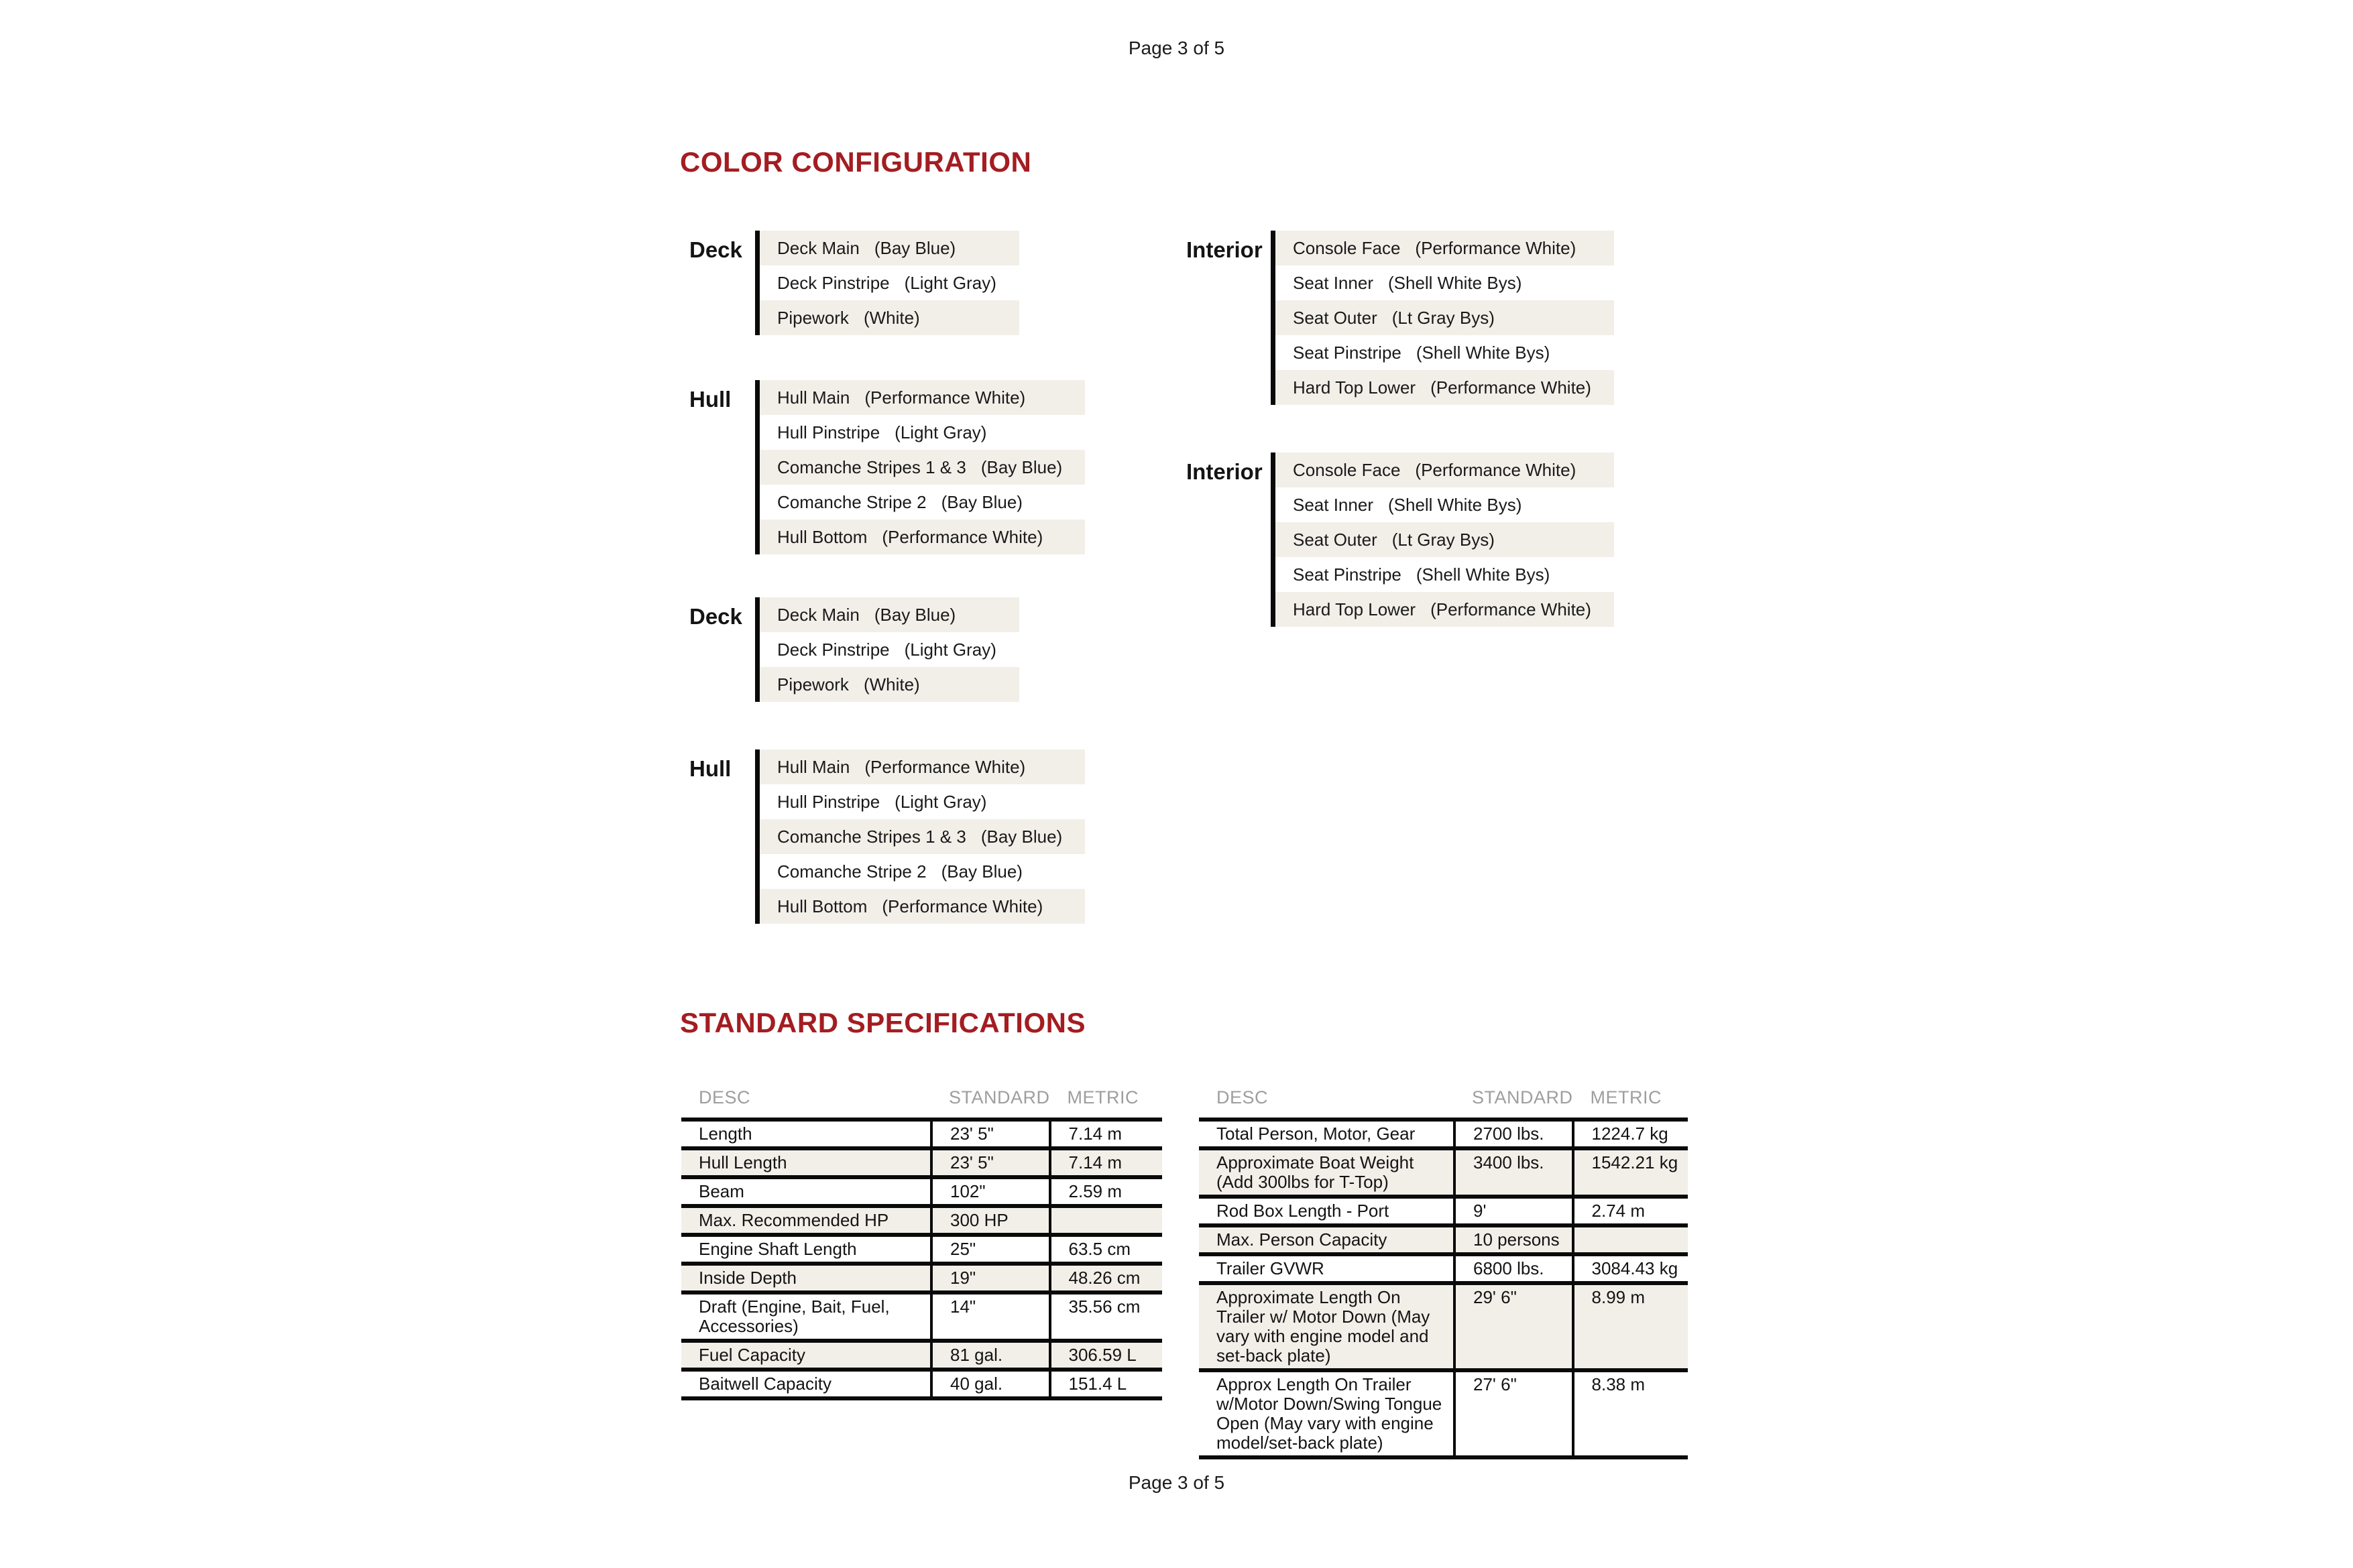 The height and width of the screenshot is (1568, 2353). Describe the element at coordinates (828, 432) in the screenshot. I see `part-name: Hull Pinstripe` at that location.